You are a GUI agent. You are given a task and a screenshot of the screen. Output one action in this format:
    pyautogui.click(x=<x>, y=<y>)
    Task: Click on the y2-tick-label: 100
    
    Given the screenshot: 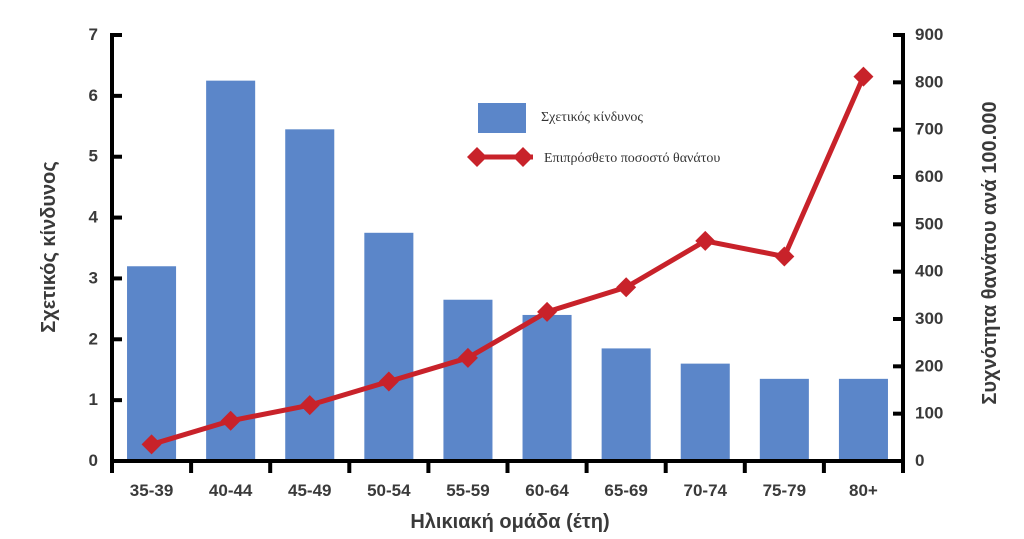 What is the action you would take?
    pyautogui.click(x=929, y=413)
    